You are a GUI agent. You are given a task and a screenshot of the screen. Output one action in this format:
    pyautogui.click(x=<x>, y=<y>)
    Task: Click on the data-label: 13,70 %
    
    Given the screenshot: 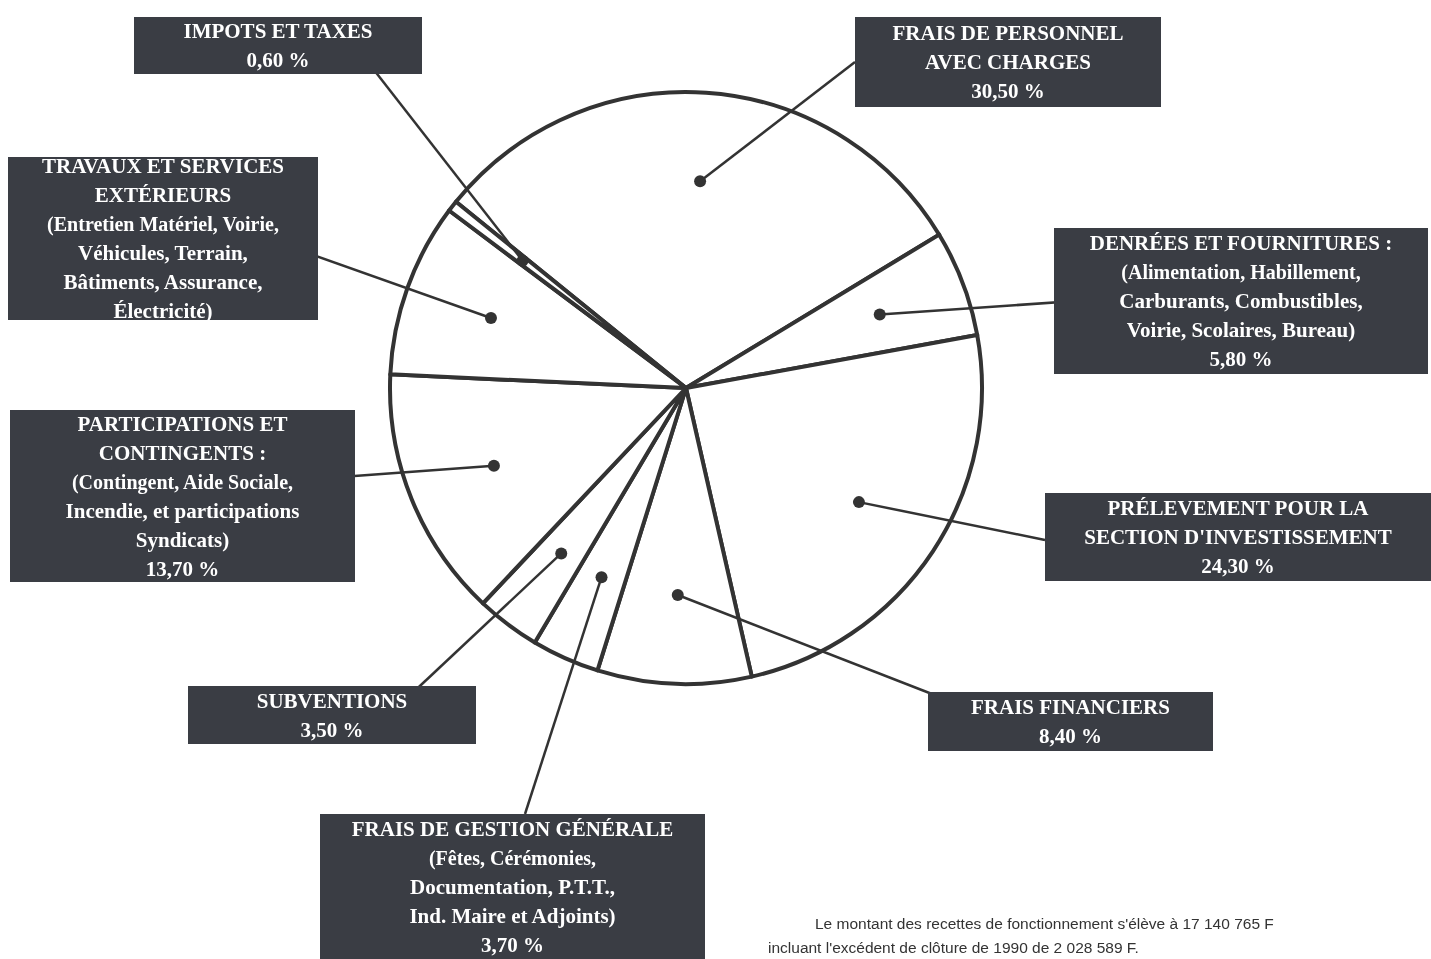 What is the action you would take?
    pyautogui.click(x=182, y=568)
    